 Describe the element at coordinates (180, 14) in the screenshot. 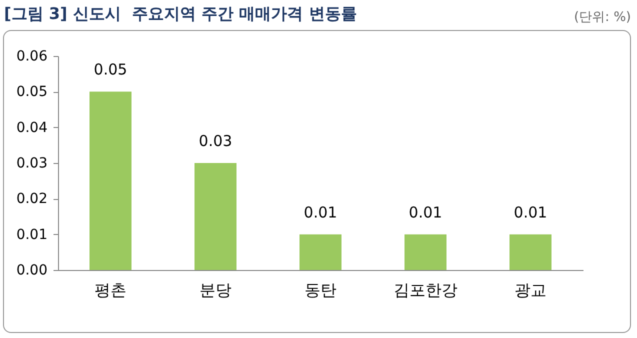

I see `chart-title: [그림 3] 신도시 주요지역 주간 매매가격 변동률` at that location.